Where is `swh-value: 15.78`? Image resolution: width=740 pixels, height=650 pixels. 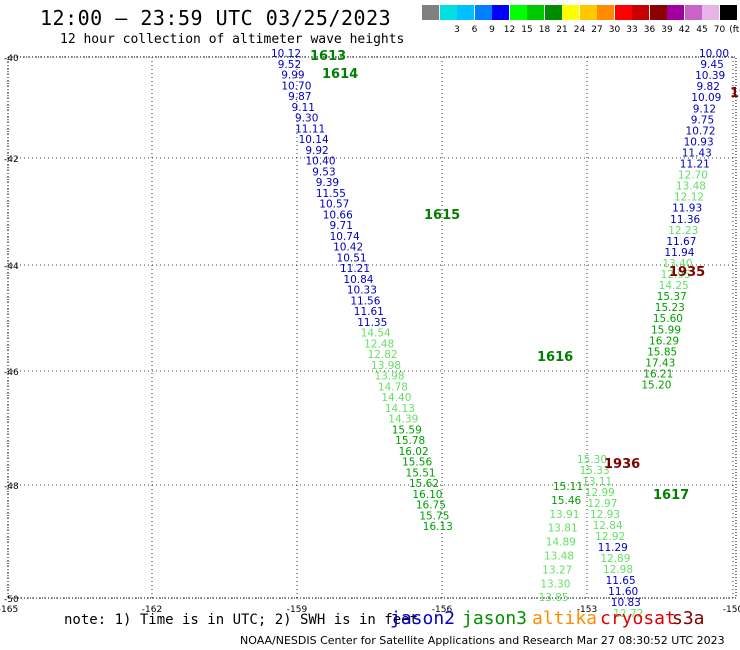 swh-value: 15.78 is located at coordinates (410, 441).